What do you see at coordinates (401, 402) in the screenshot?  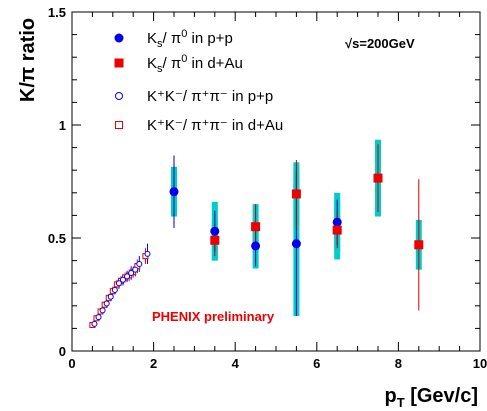 I see `x-axis-title-sub: T` at bounding box center [401, 402].